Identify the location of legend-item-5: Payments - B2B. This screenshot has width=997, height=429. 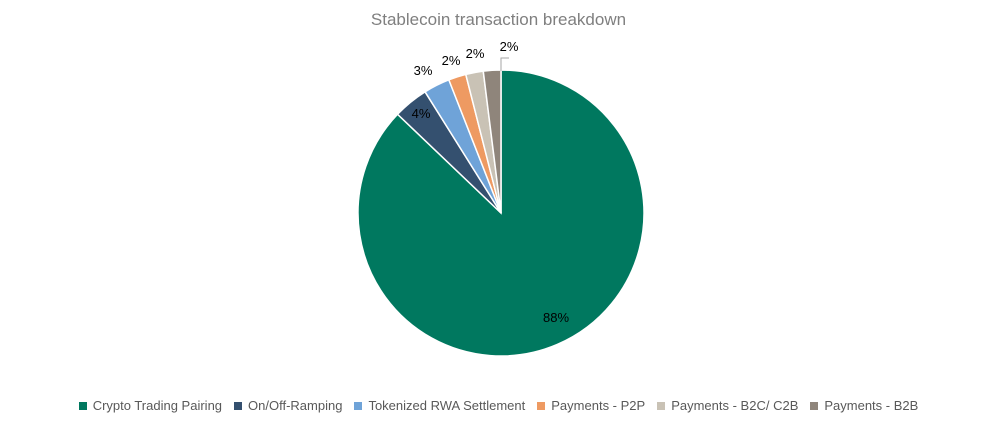
(864, 405).